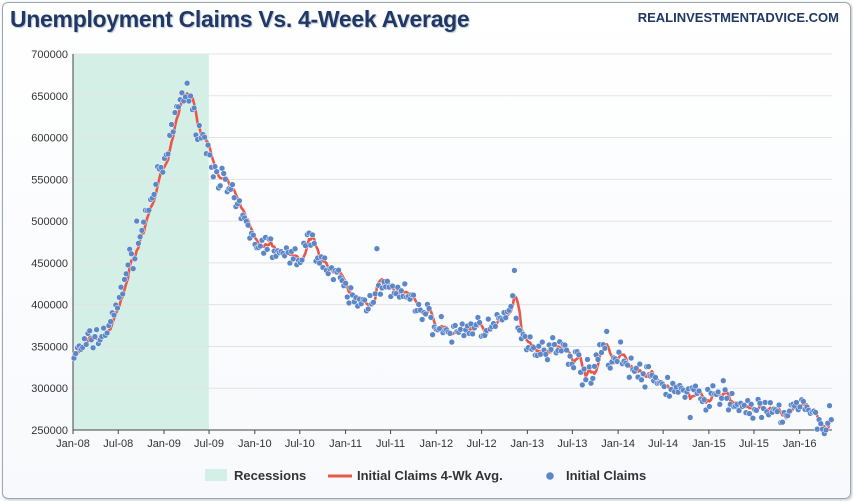 The width and height of the screenshot is (853, 501). What do you see at coordinates (118, 444) in the screenshot?
I see `x-tick-label: Jul-08` at bounding box center [118, 444].